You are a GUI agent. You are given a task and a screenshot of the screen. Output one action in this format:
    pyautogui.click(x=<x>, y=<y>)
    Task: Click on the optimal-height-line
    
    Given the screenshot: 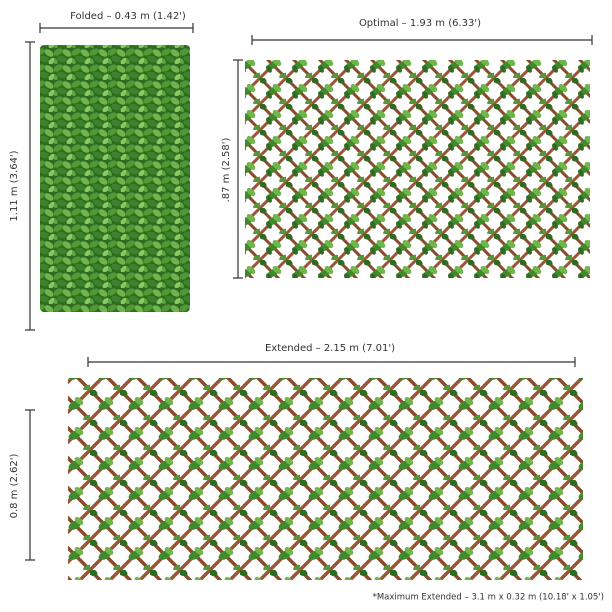 What is the action you would take?
    pyautogui.click(x=238, y=169)
    